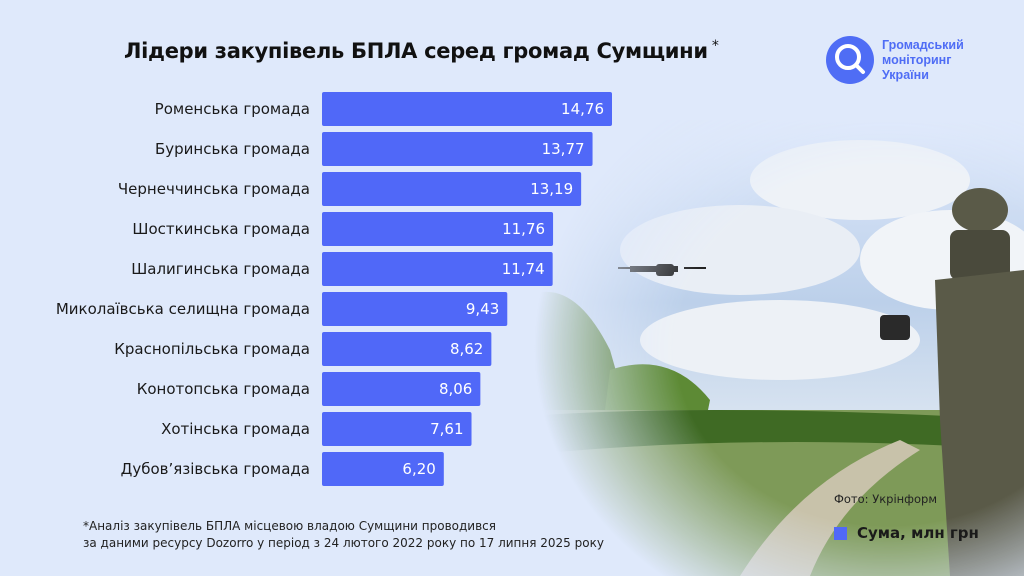 This screenshot has width=1024, height=576. I want to click on photo-credit: Фото: Укрінформ, so click(886, 499).